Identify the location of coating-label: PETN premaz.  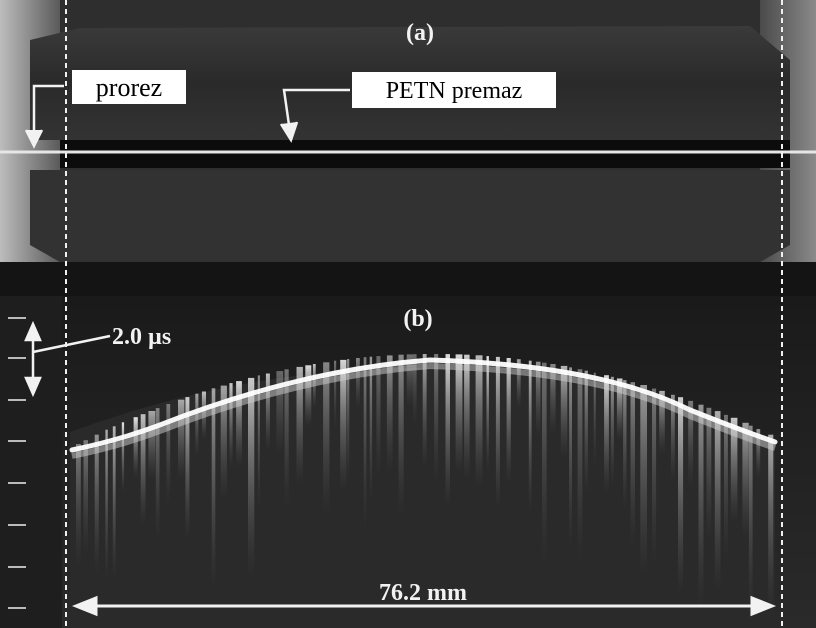
(454, 91).